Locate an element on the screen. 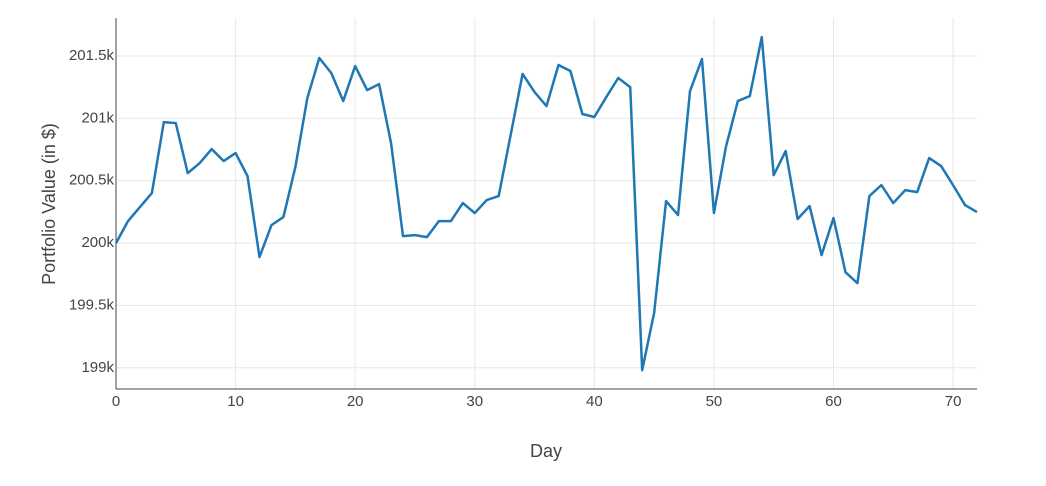 The width and height of the screenshot is (1046, 486). x-tick-label: 50 is located at coordinates (714, 401).